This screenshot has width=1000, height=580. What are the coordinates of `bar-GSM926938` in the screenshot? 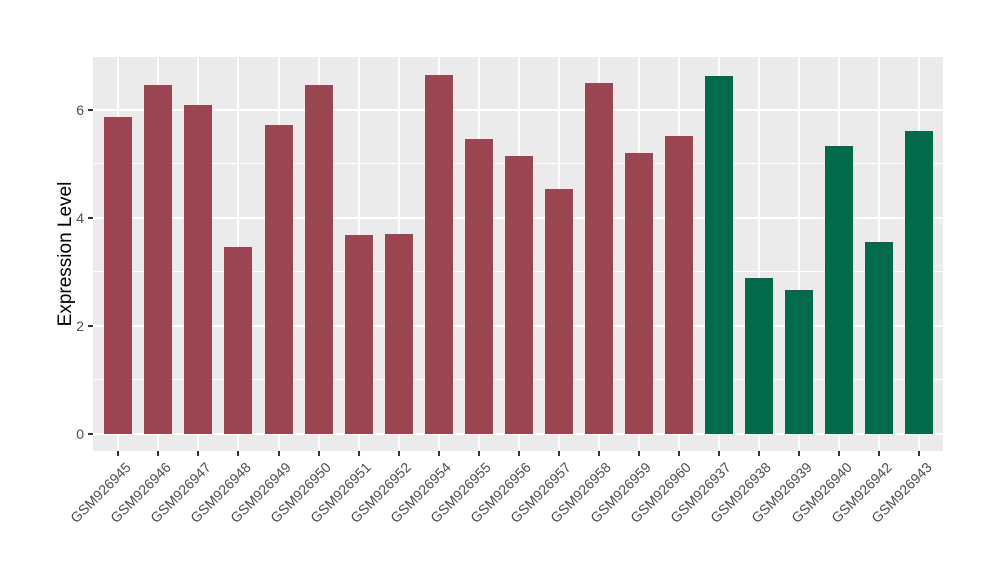 It's located at (759, 355).